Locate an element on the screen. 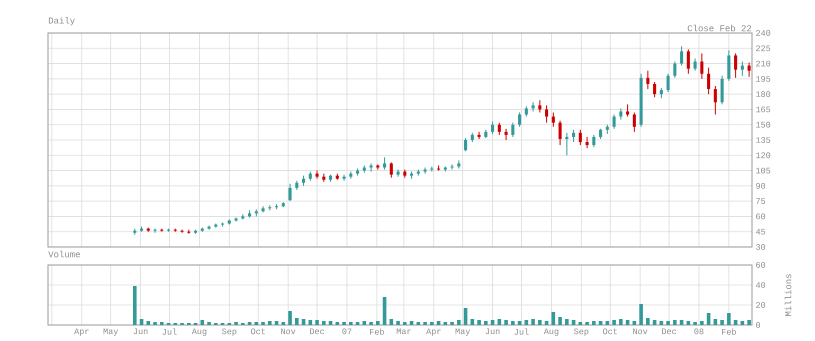  x-tick-label: Sep is located at coordinates (581, 332).